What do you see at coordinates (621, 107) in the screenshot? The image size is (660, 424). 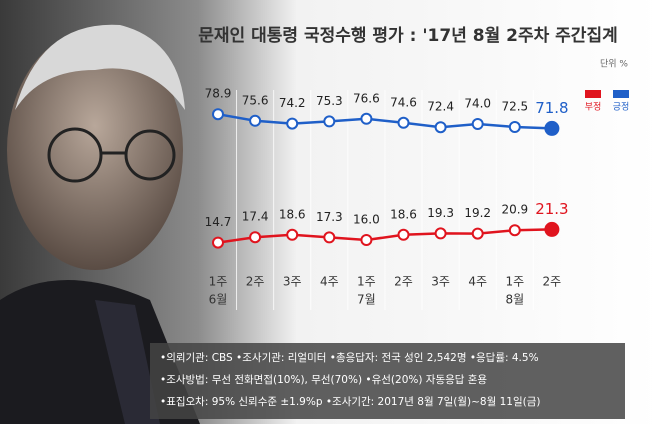 I see `legend-label: 긍정` at bounding box center [621, 107].